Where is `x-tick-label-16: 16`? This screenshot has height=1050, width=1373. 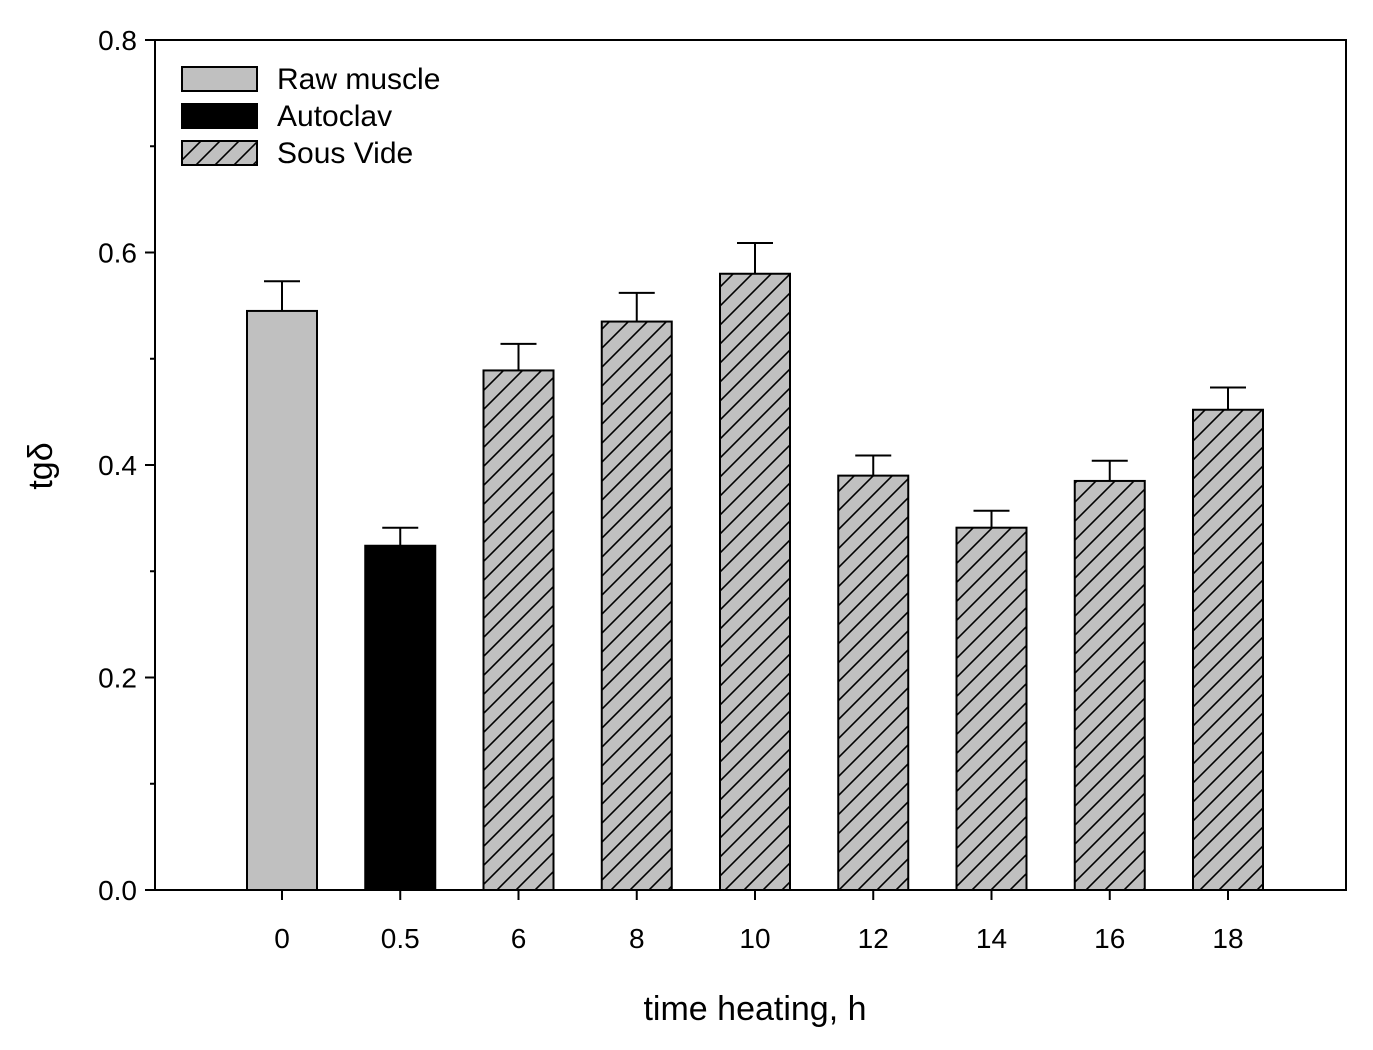 x-tick-label-16: 16 is located at coordinates (1109, 938).